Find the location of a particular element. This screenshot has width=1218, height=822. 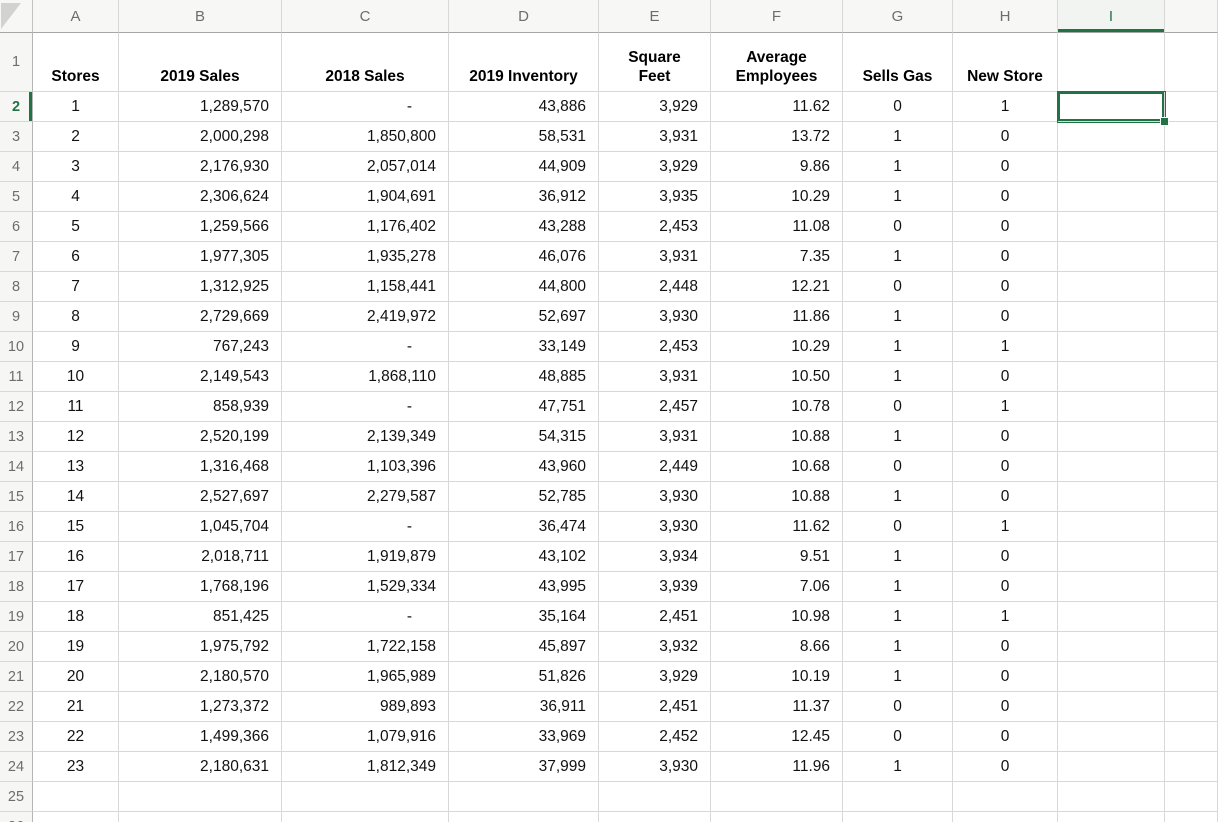

cell-H13: 0 is located at coordinates (1005, 437).